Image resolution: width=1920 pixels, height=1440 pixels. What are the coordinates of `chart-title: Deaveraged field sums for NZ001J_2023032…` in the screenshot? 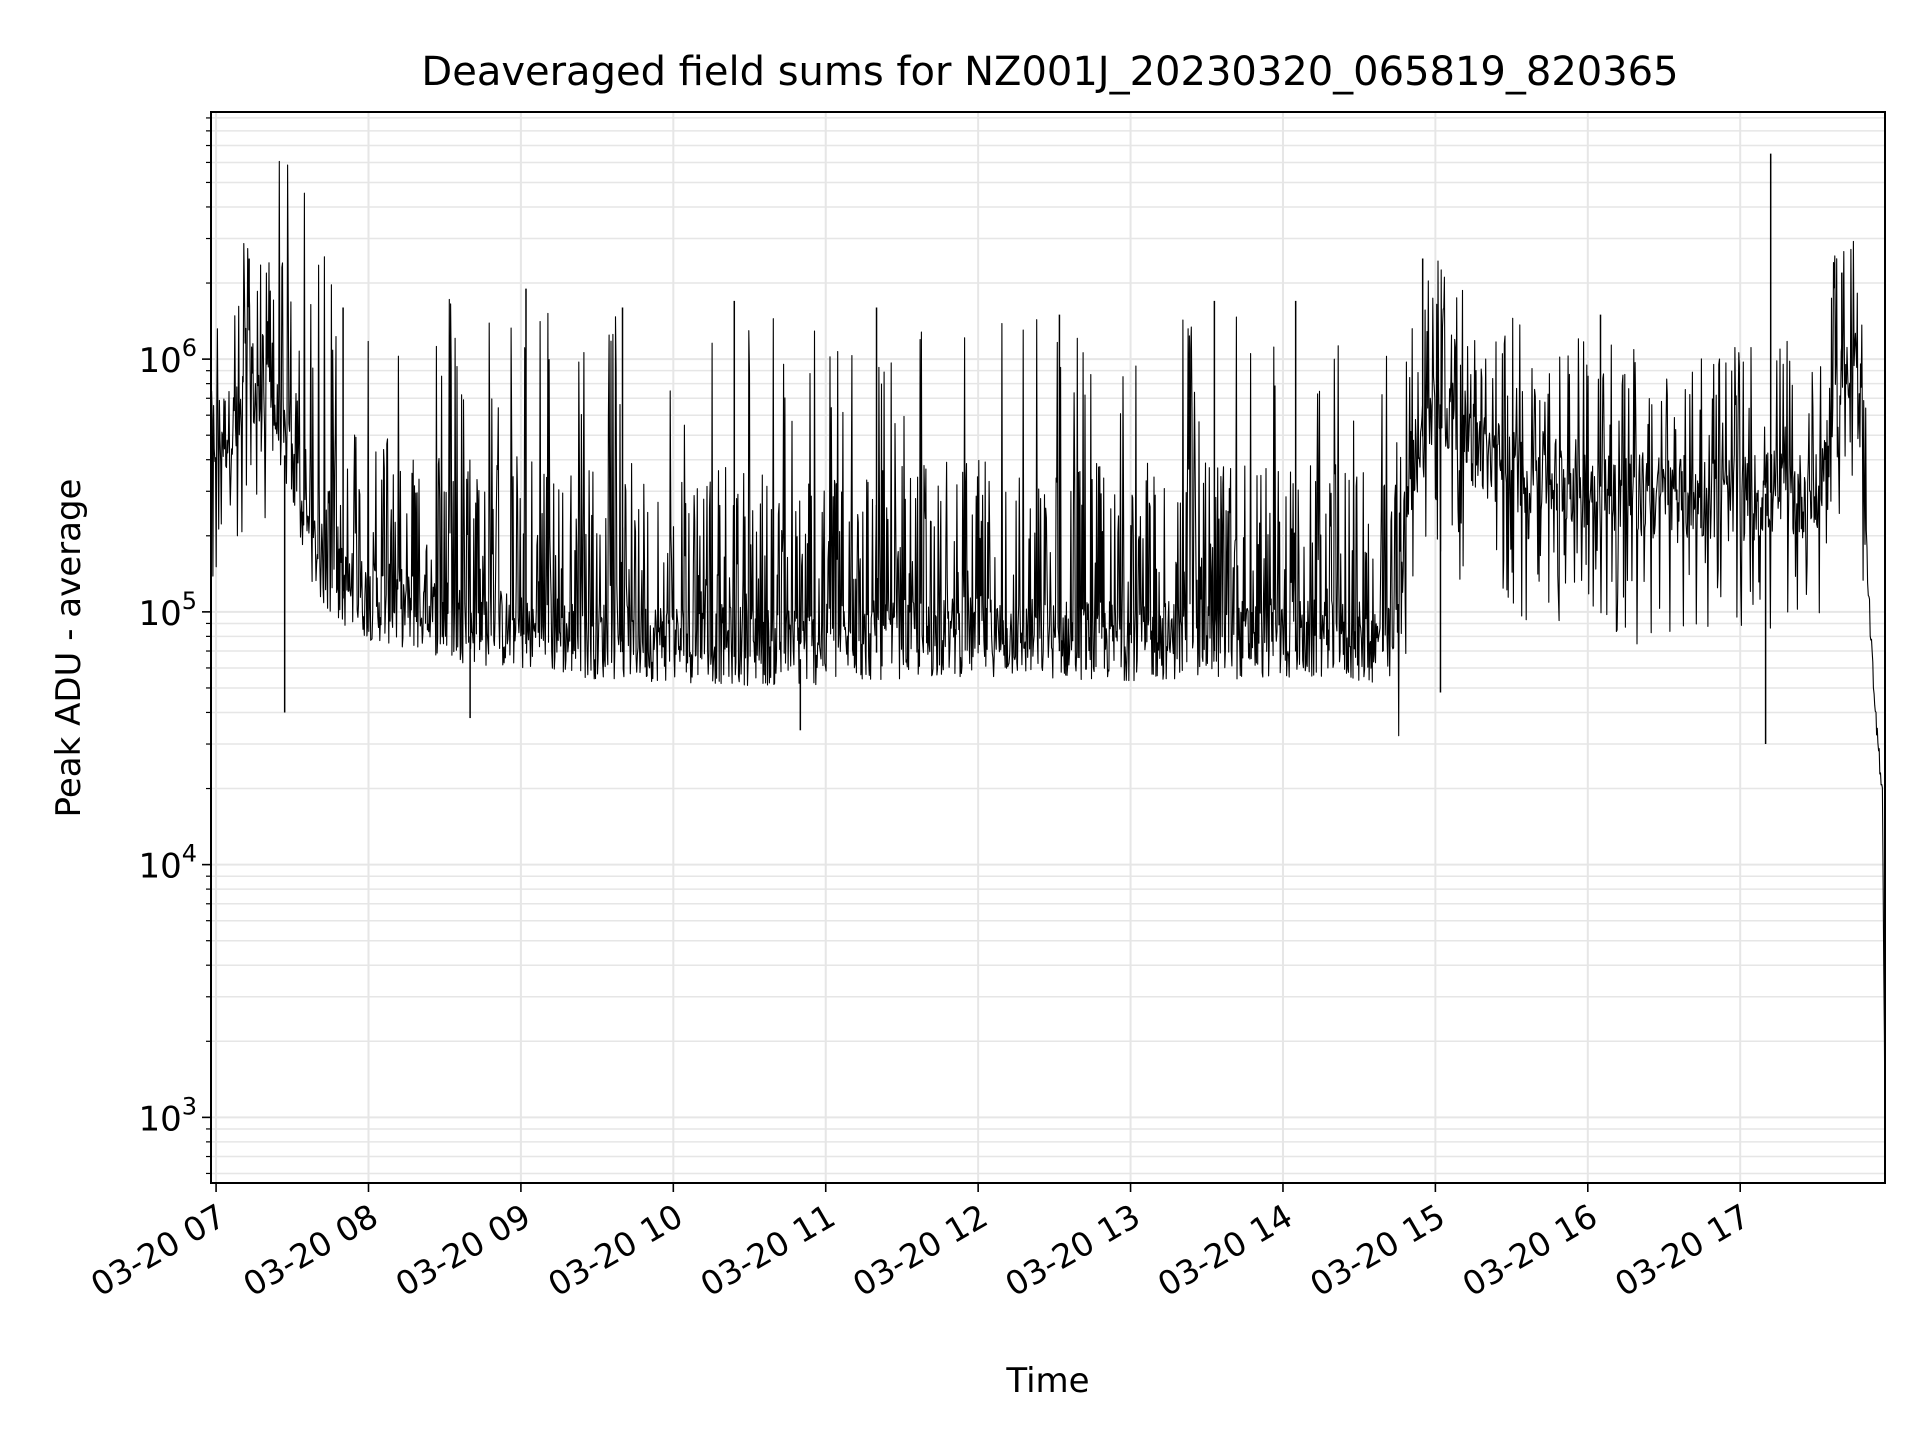 It's located at (1049, 72).